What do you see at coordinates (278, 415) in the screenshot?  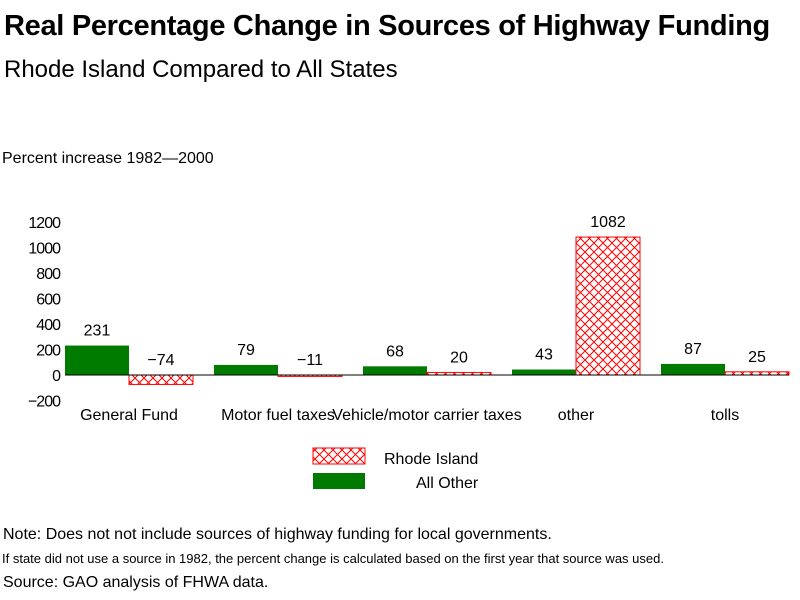 I see `x-tick-label: Motor fuel taxes` at bounding box center [278, 415].